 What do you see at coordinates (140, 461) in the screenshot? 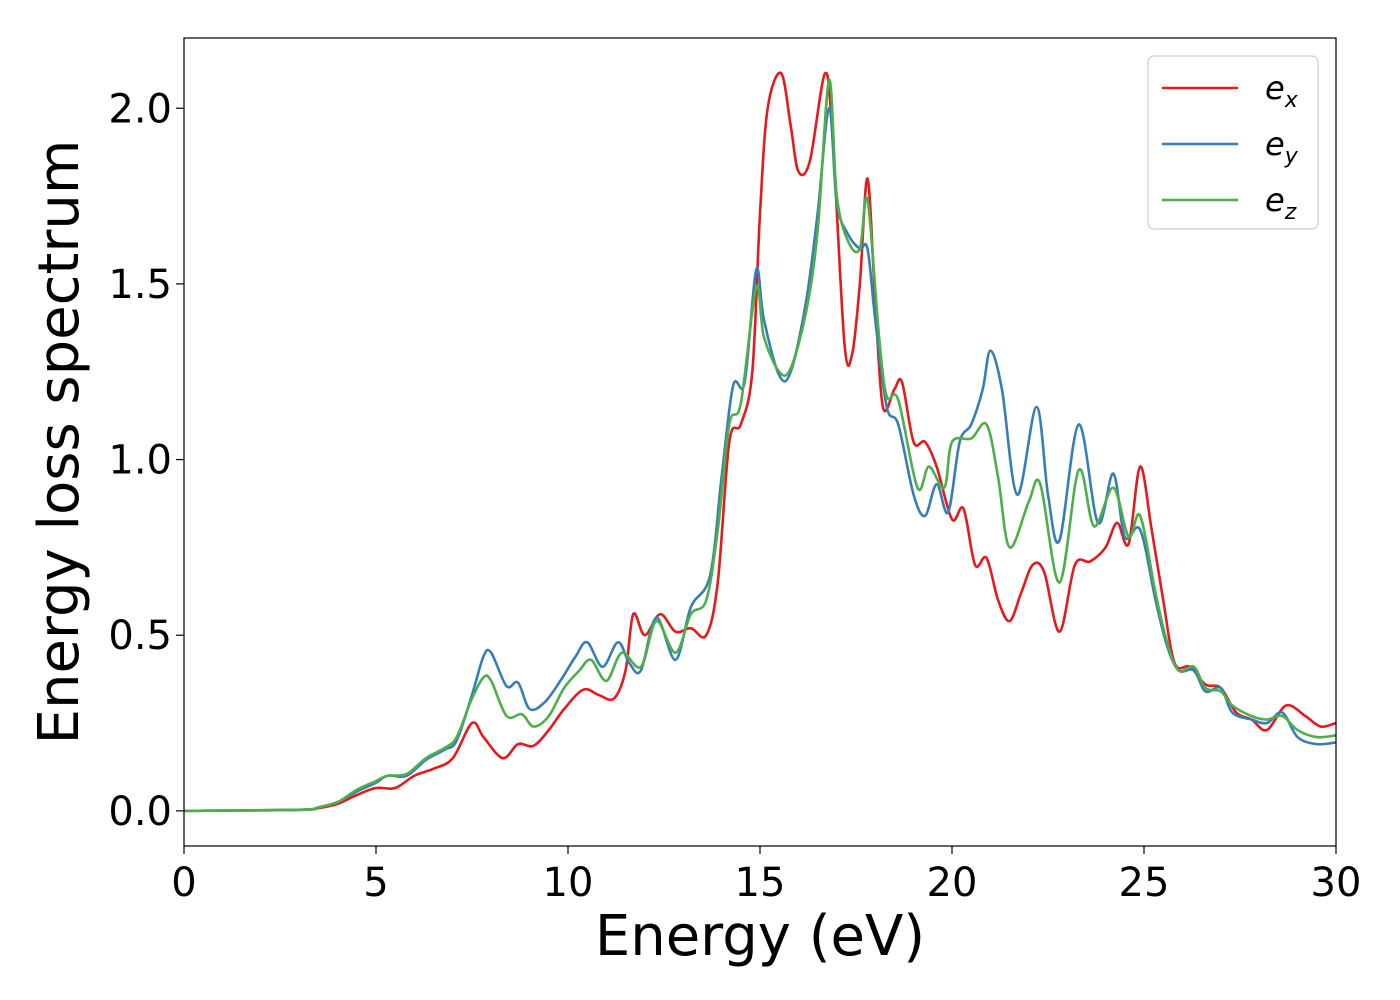
I see `y-tick-label: 1.0` at bounding box center [140, 461].